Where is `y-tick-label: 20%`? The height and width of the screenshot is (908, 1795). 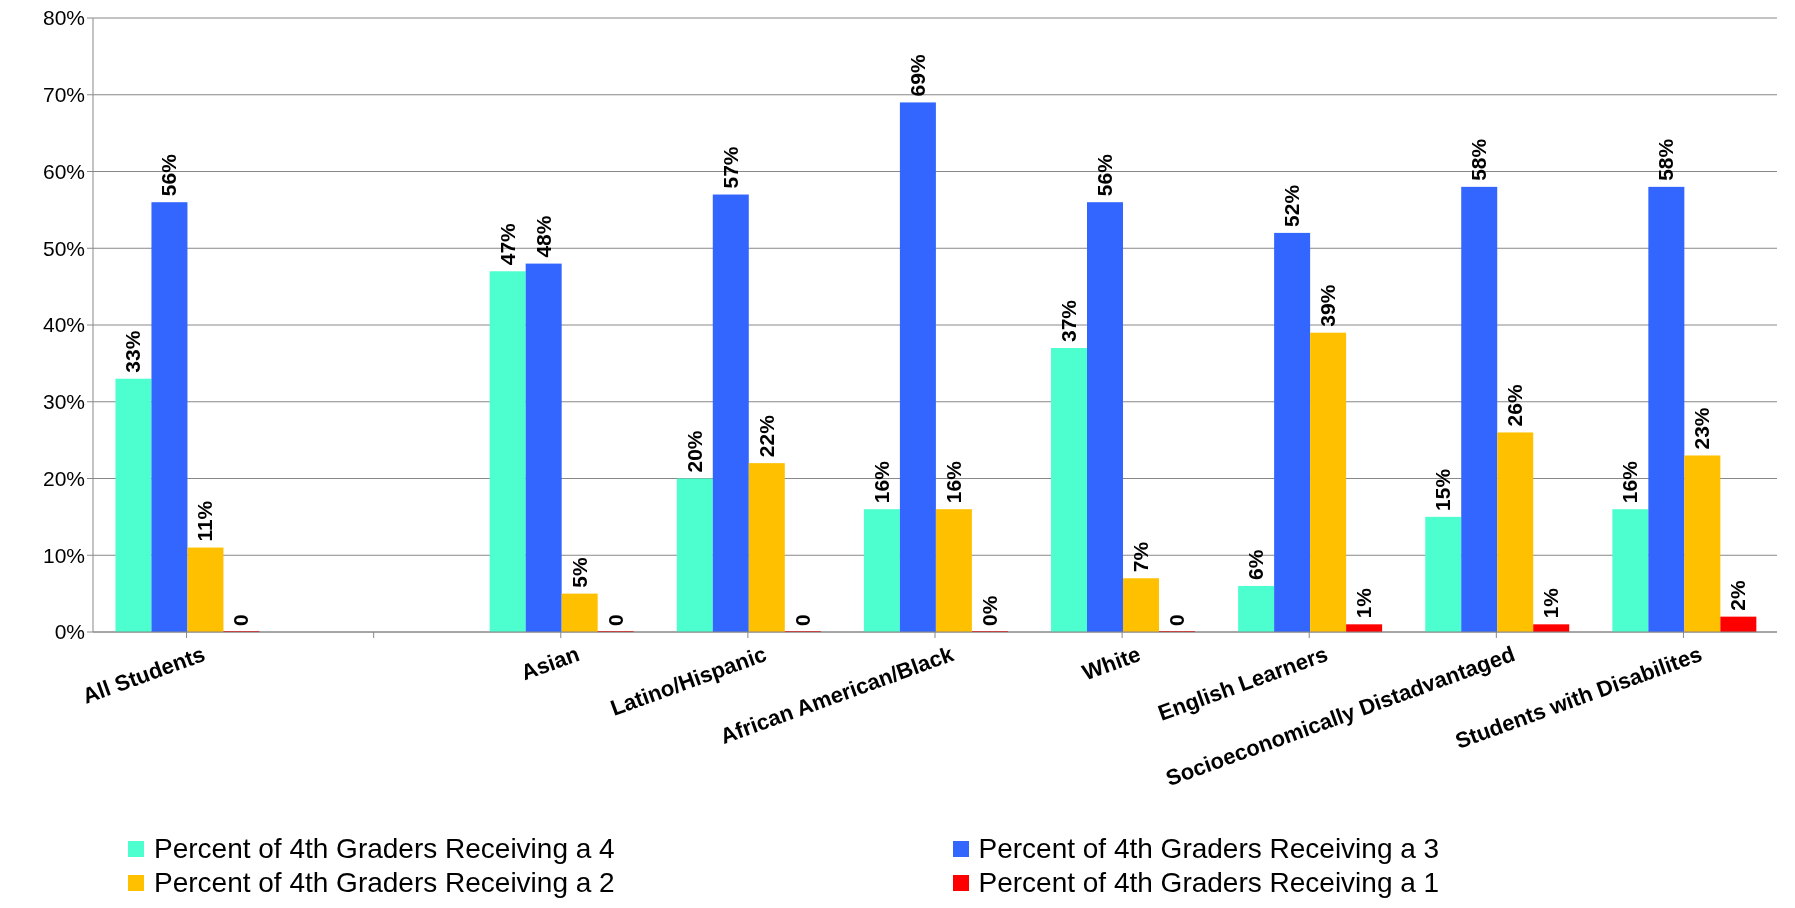
y-tick-label: 20% is located at coordinates (63, 478).